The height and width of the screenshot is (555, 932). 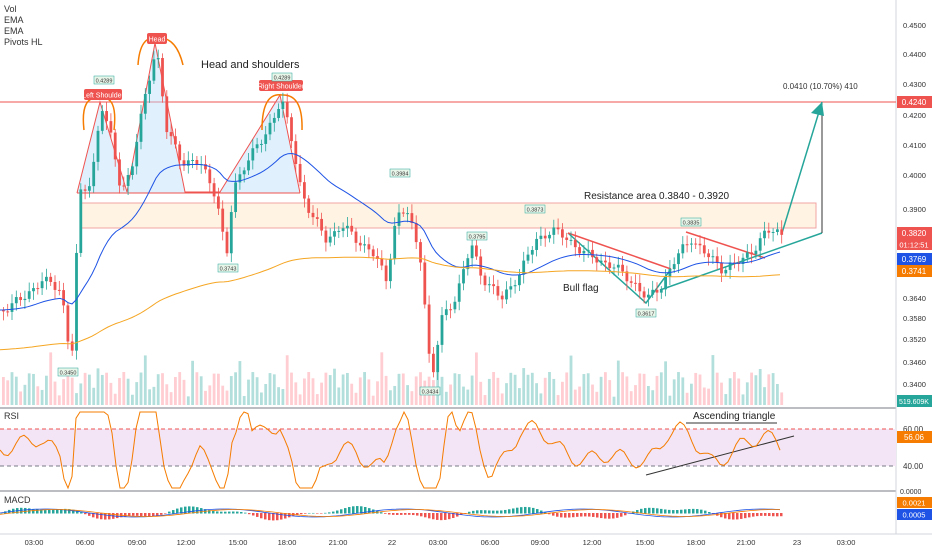 What do you see at coordinates (23, 42) in the screenshot?
I see `indicator-pivots: Pivots HL` at bounding box center [23, 42].